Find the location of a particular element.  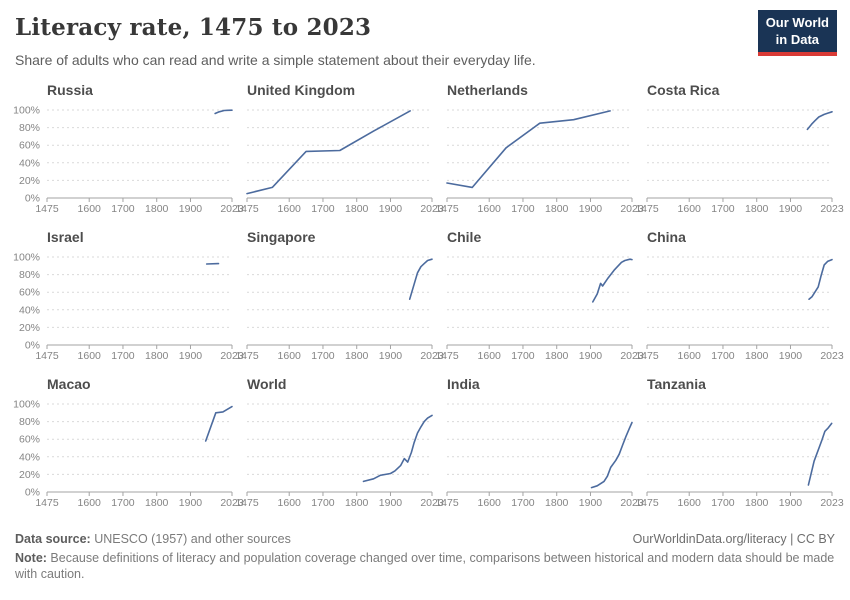

data-line-macao is located at coordinates (218, 423).